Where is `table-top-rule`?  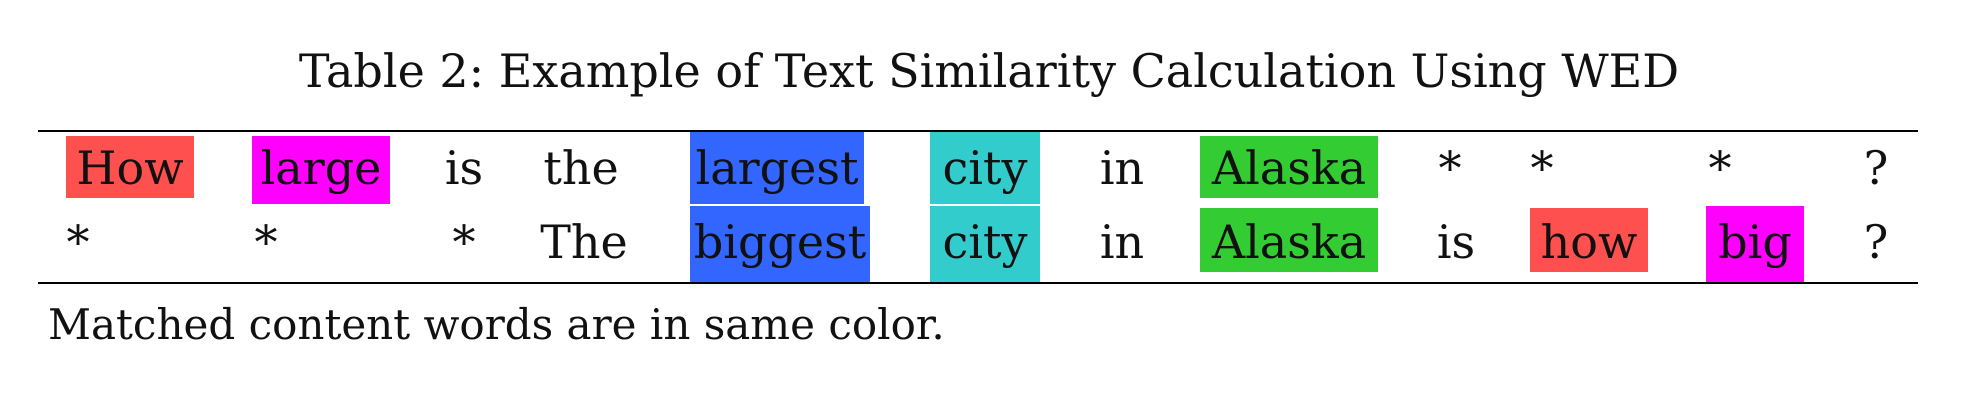 table-top-rule is located at coordinates (978, 131).